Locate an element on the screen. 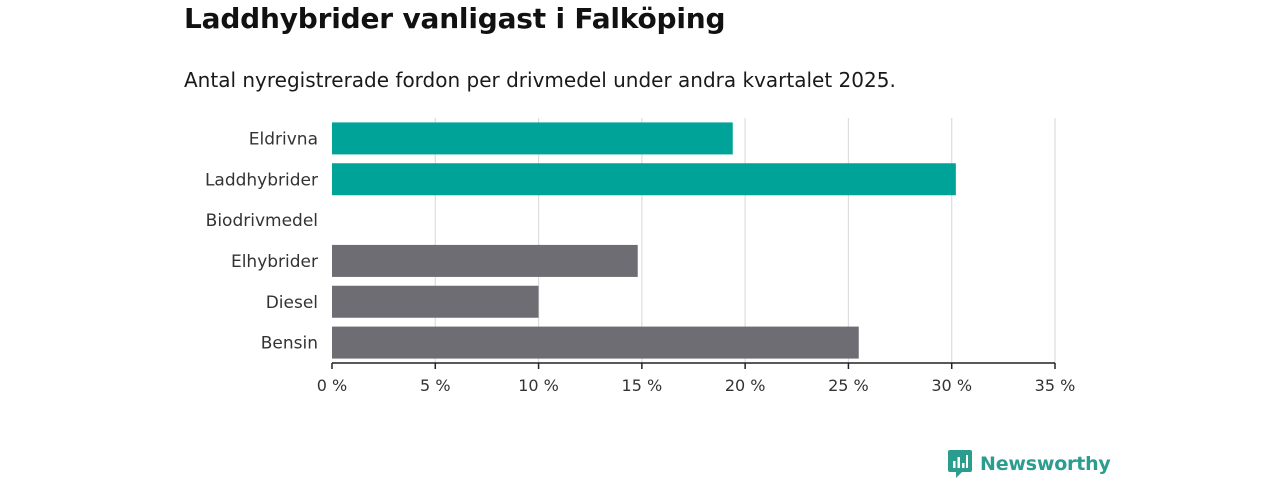 The height and width of the screenshot is (480, 1280). x-tick-label: 5 % is located at coordinates (435, 385).